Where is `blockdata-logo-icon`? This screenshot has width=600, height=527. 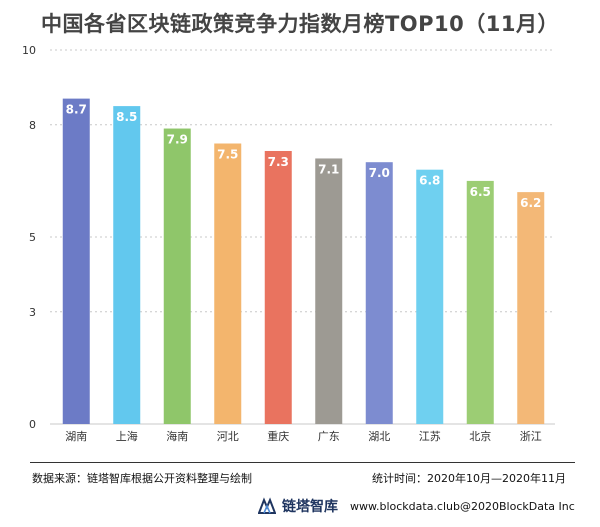
blockdata-logo-icon is located at coordinates (267, 505).